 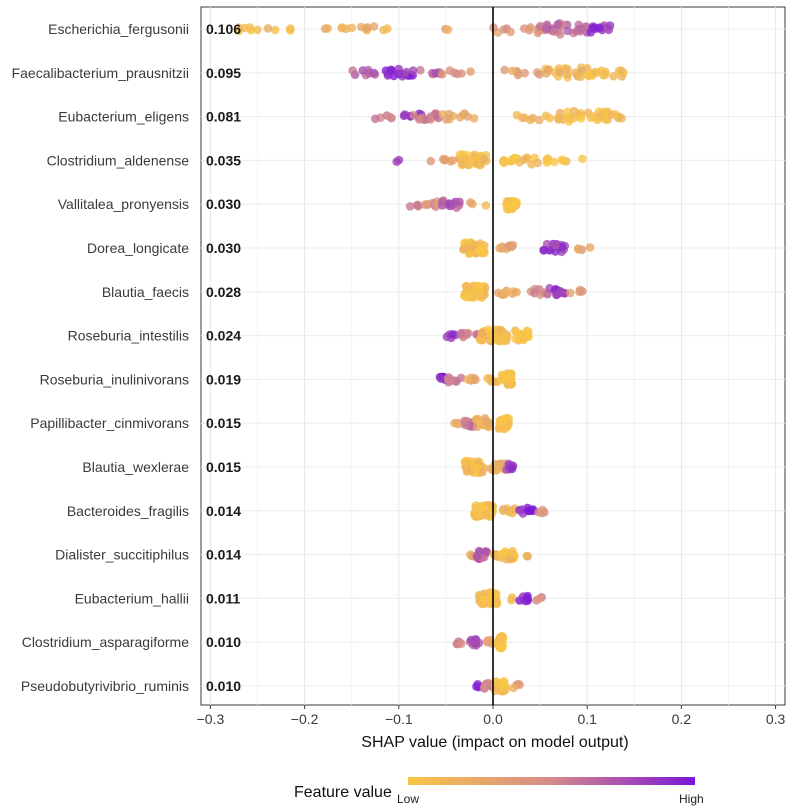 I want to click on feature-label: Escherichia_fergusonii, so click(x=118, y=29).